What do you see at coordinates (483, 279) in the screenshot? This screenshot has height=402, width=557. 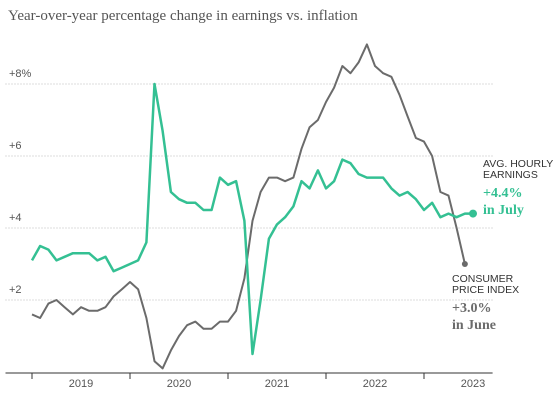 I see `annotation-label: CONSUMER` at bounding box center [483, 279].